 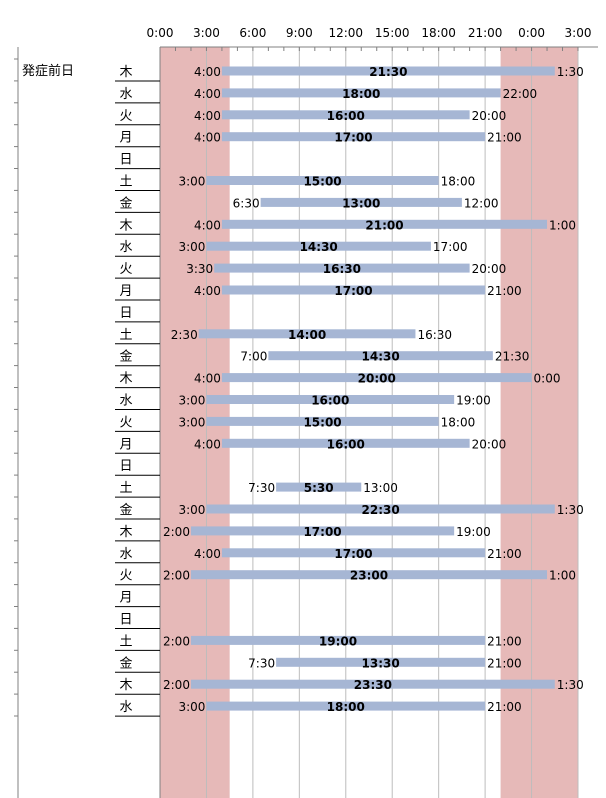 I want to click on bar-end-label: 21:30, so click(x=512, y=357).